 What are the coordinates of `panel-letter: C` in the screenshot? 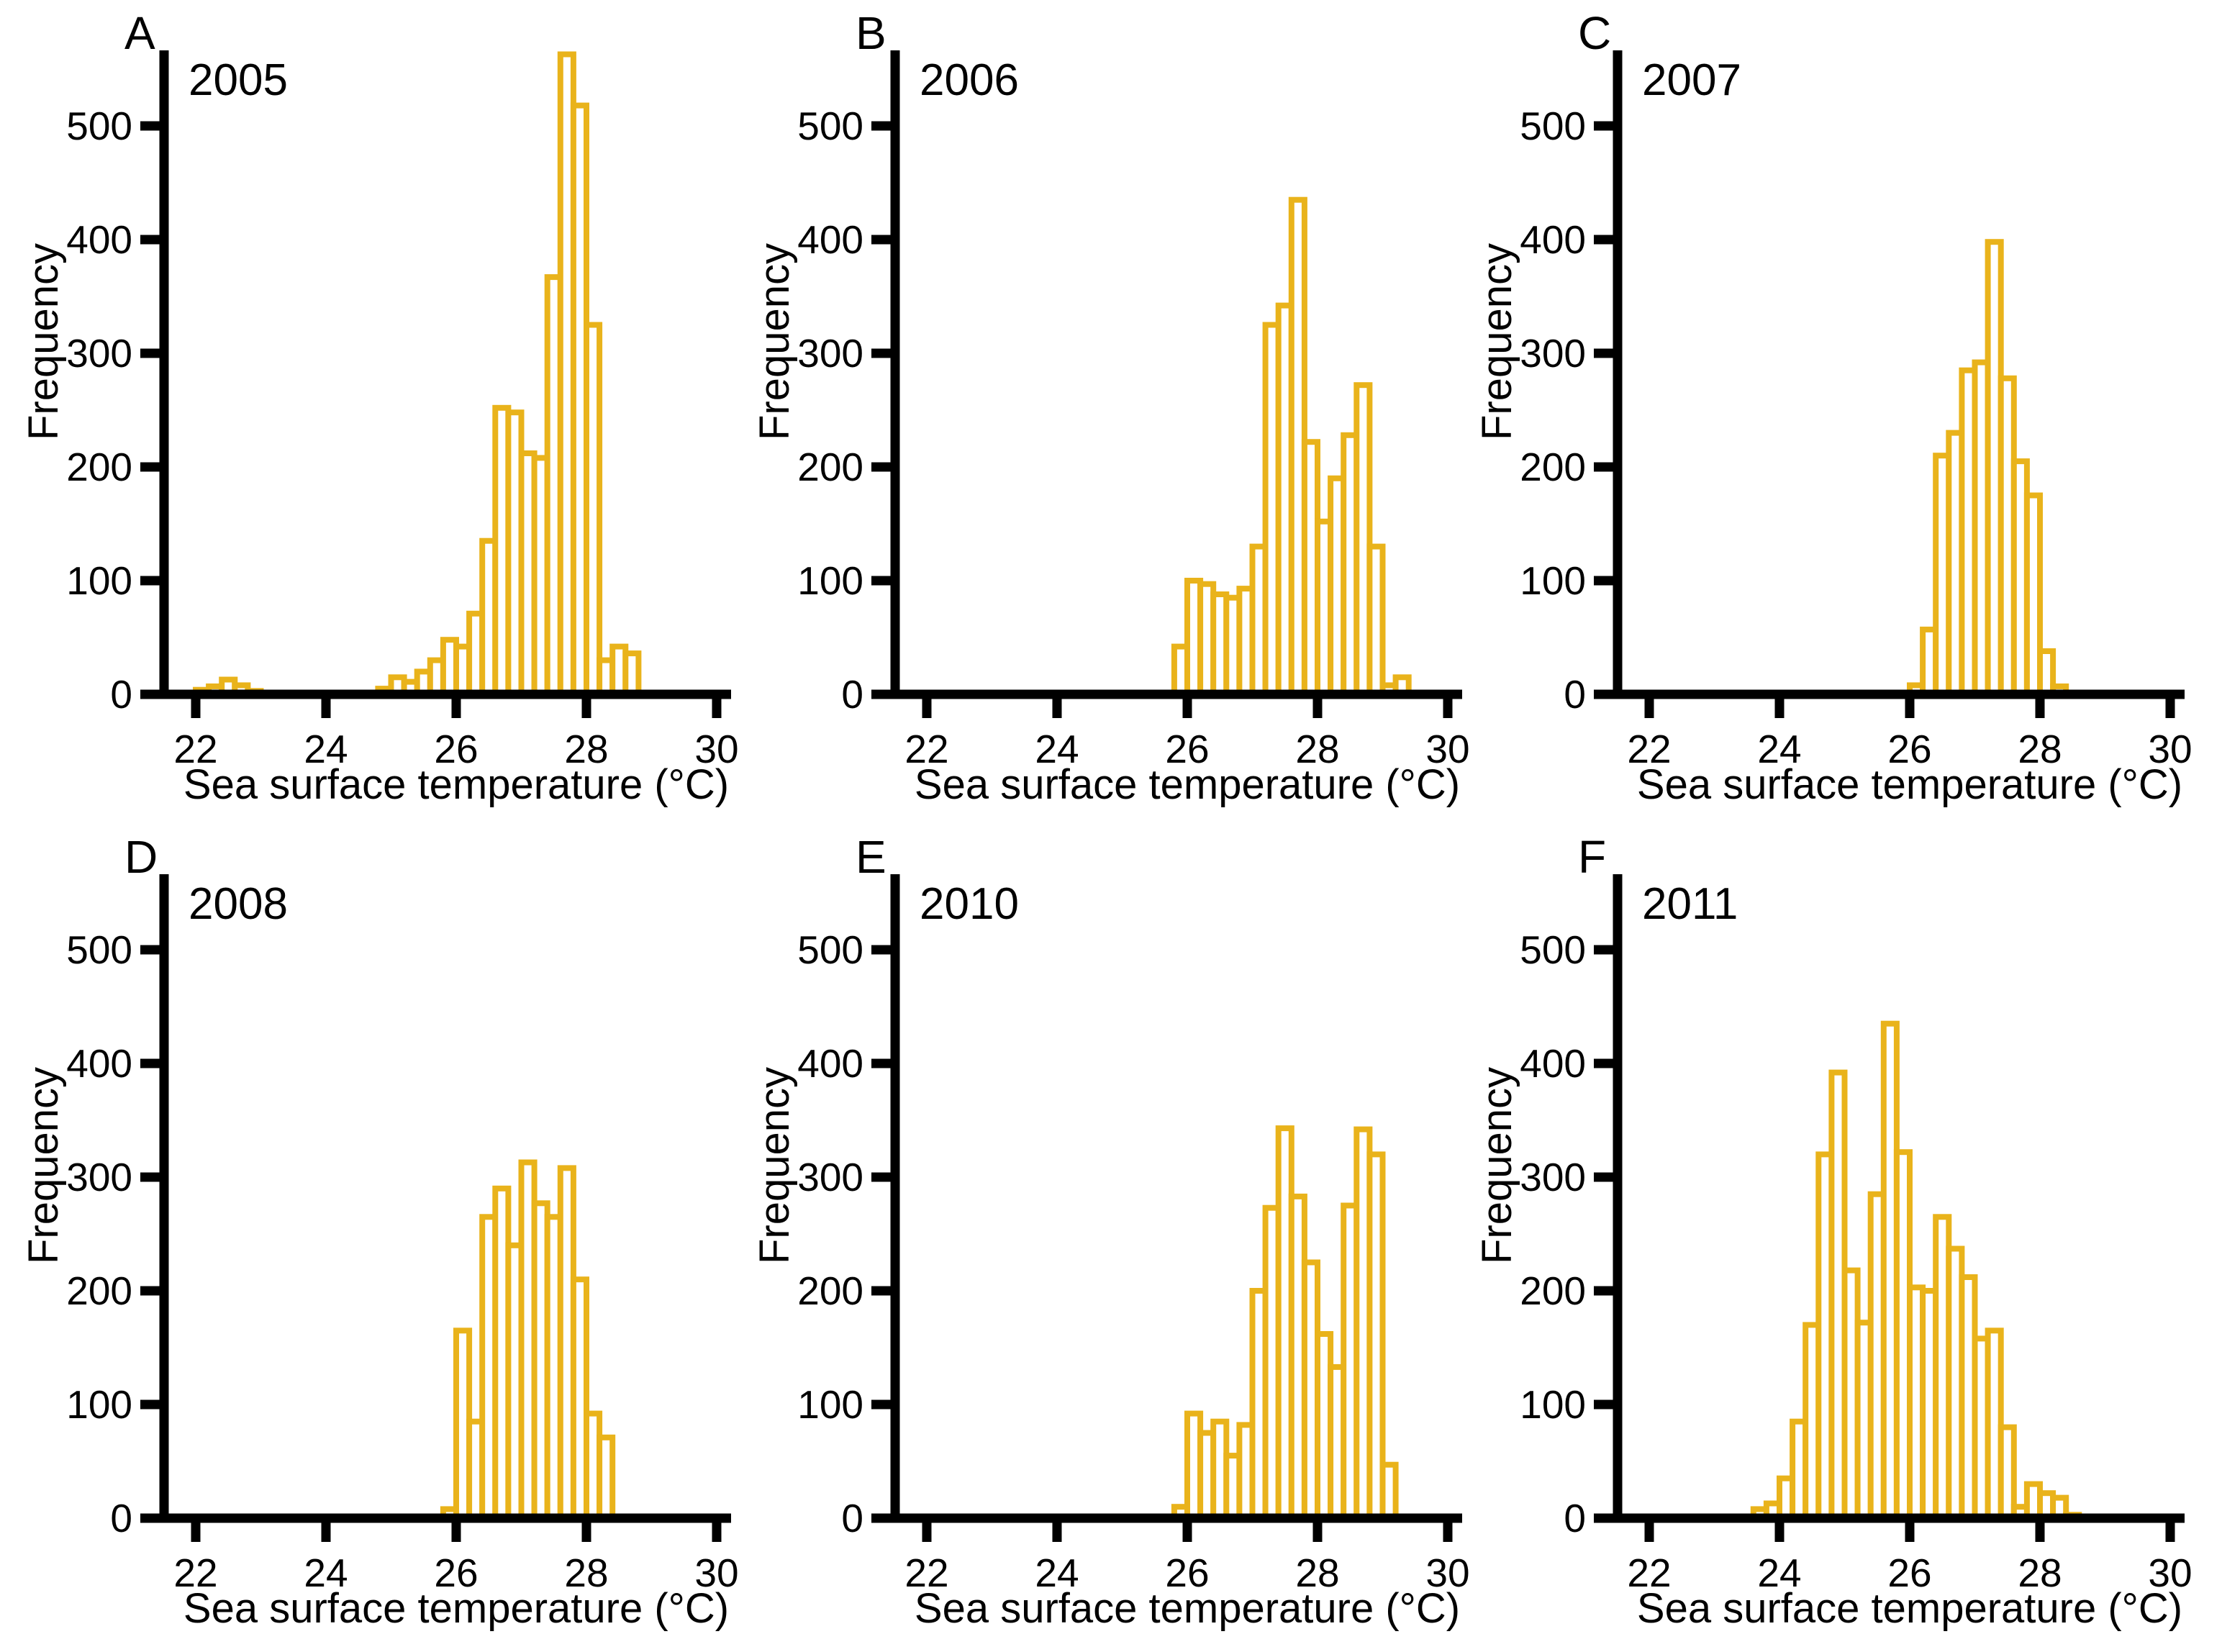 It's located at (1594, 33).